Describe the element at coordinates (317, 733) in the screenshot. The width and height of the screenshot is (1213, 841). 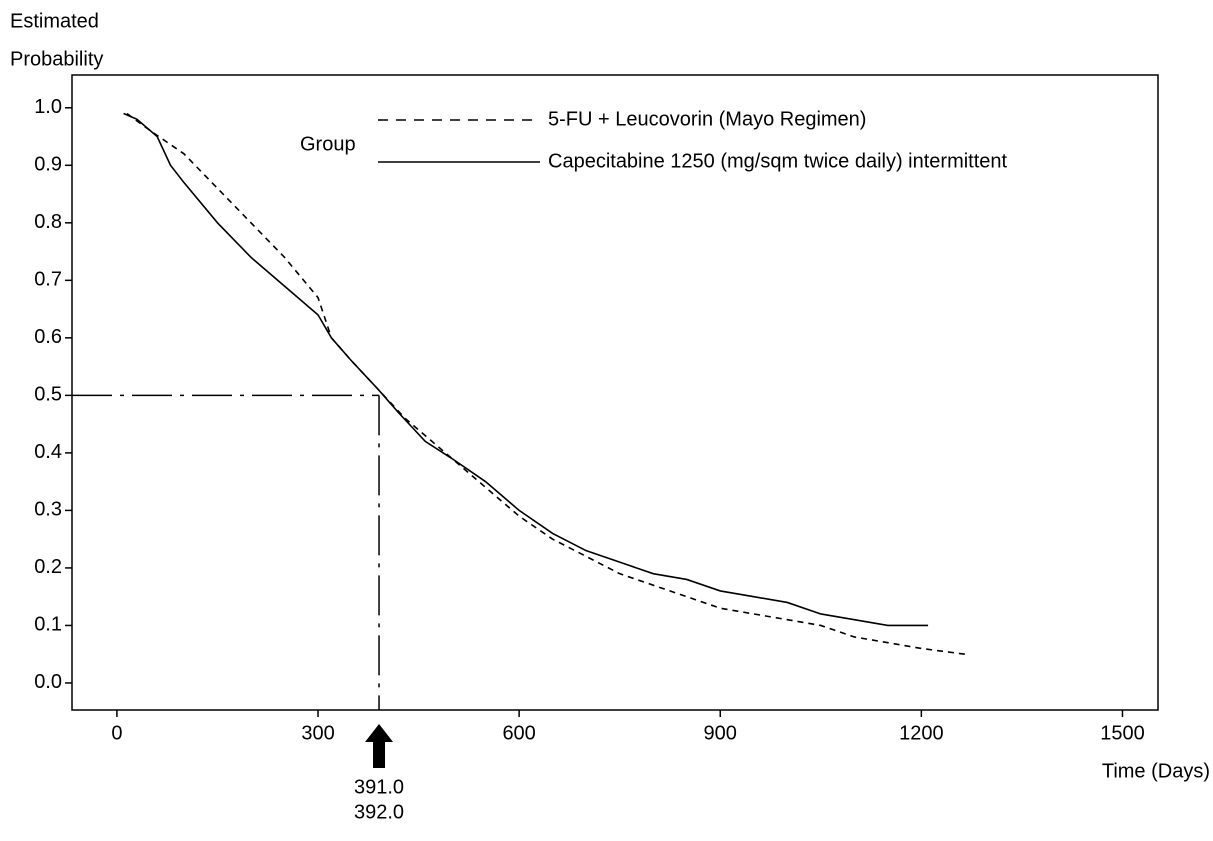
I see `x-tick-label: 300` at that location.